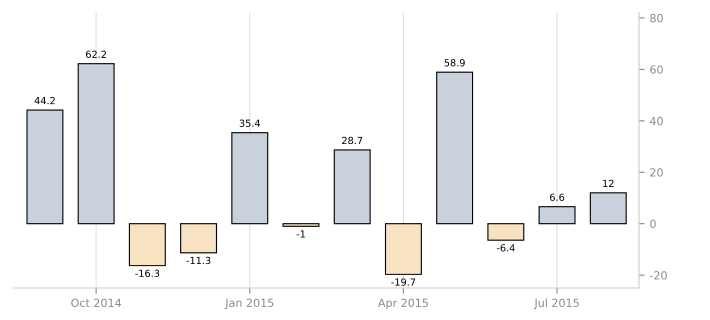  What do you see at coordinates (250, 123) in the screenshot?
I see `data-label: 35.4` at bounding box center [250, 123].